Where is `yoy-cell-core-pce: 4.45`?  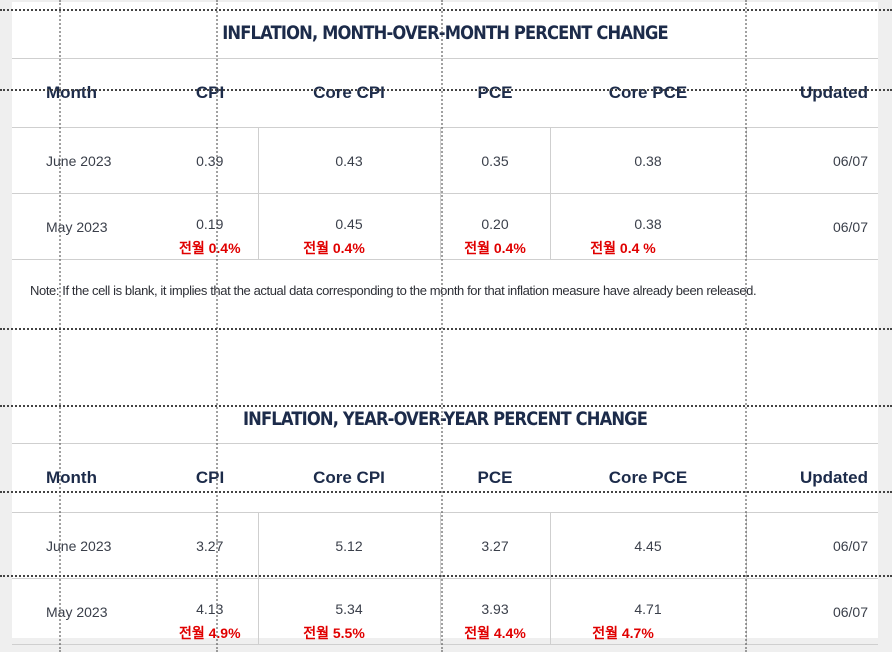 yoy-cell-core-pce: 4.45 is located at coordinates (647, 545).